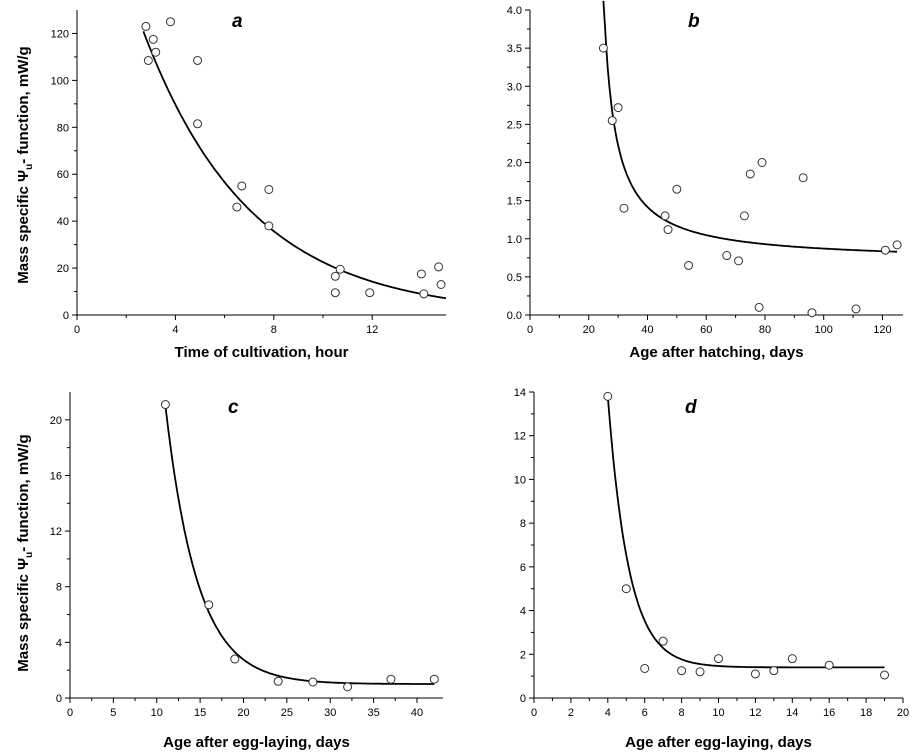  What do you see at coordinates (60, 34) in the screenshot?
I see `y-tick-label: 120` at bounding box center [60, 34].